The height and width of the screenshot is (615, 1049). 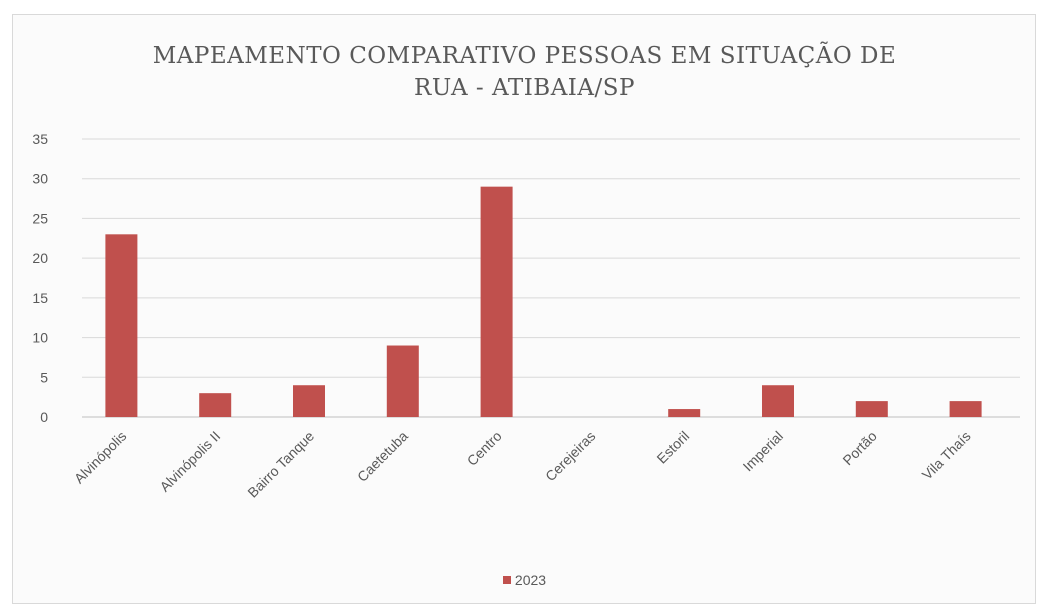 What do you see at coordinates (44, 417) in the screenshot?
I see `y-tick-label: 0` at bounding box center [44, 417].